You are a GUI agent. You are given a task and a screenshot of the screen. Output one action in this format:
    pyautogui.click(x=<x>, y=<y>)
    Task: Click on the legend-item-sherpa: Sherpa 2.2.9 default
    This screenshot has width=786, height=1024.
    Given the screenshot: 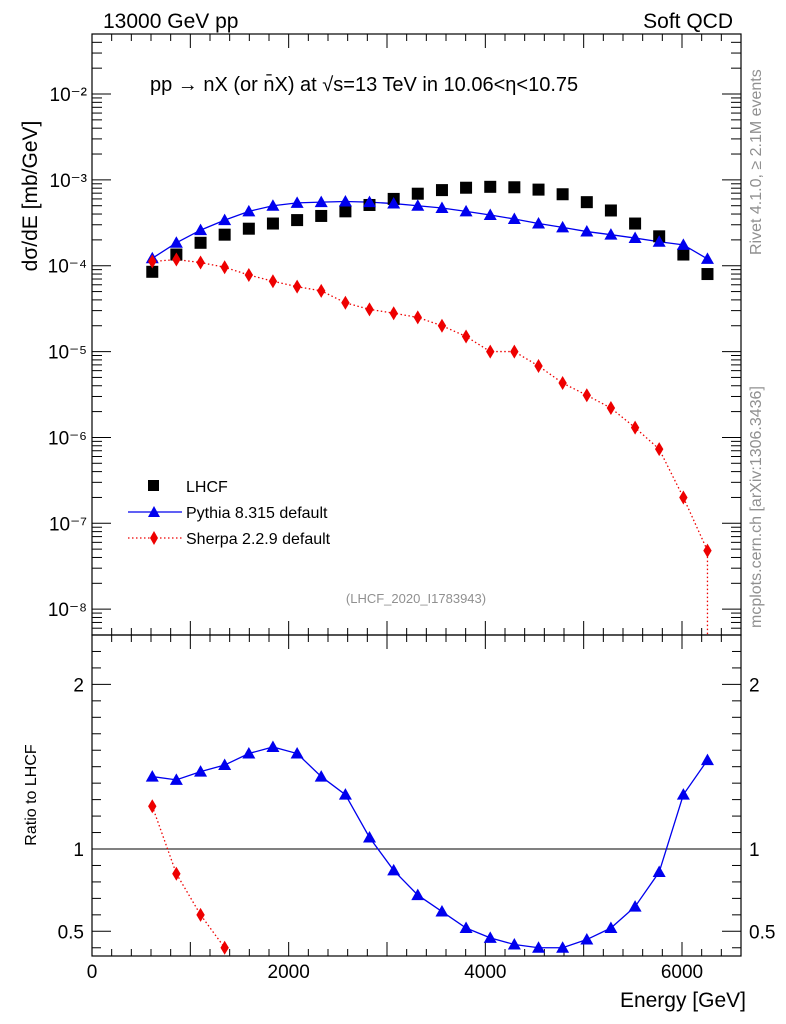 What is the action you would take?
    pyautogui.click(x=229, y=539)
    